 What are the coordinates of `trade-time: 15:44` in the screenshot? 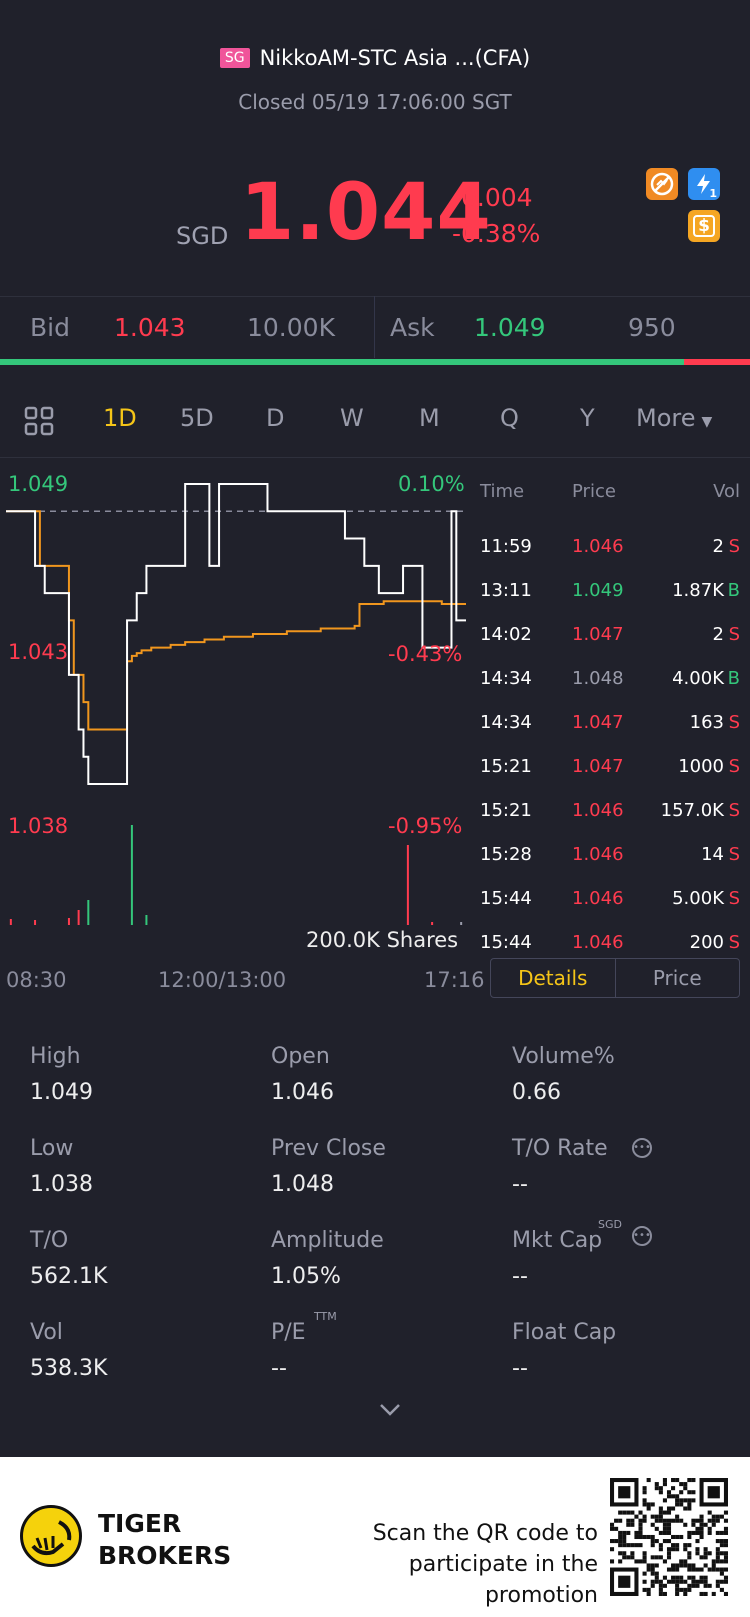 It's located at (506, 898).